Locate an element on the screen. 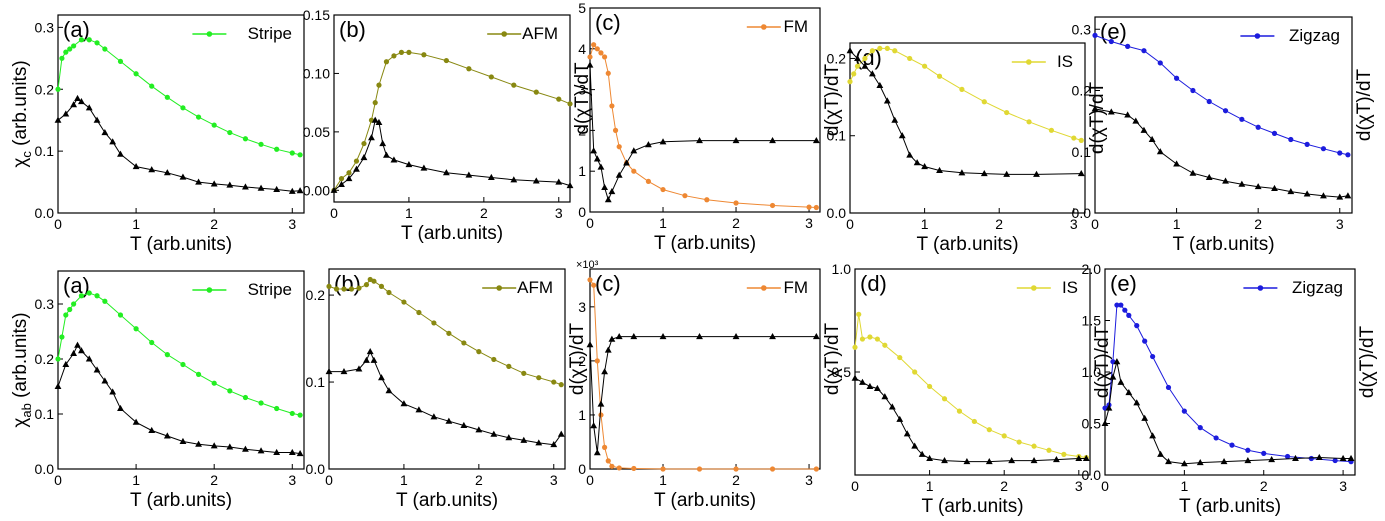 This screenshot has width=1385, height=521. panel-label: (c) is located at coordinates (608, 283).